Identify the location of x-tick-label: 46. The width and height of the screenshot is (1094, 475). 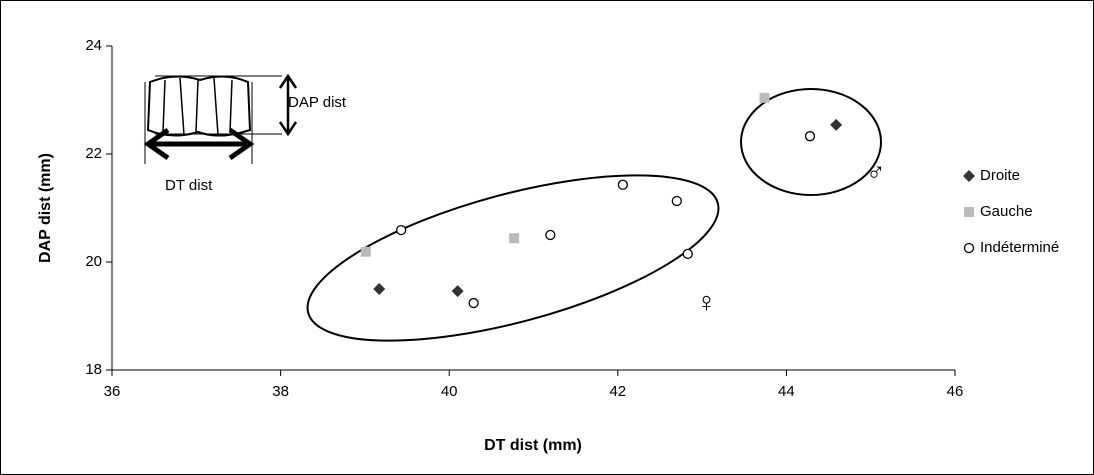
(955, 391).